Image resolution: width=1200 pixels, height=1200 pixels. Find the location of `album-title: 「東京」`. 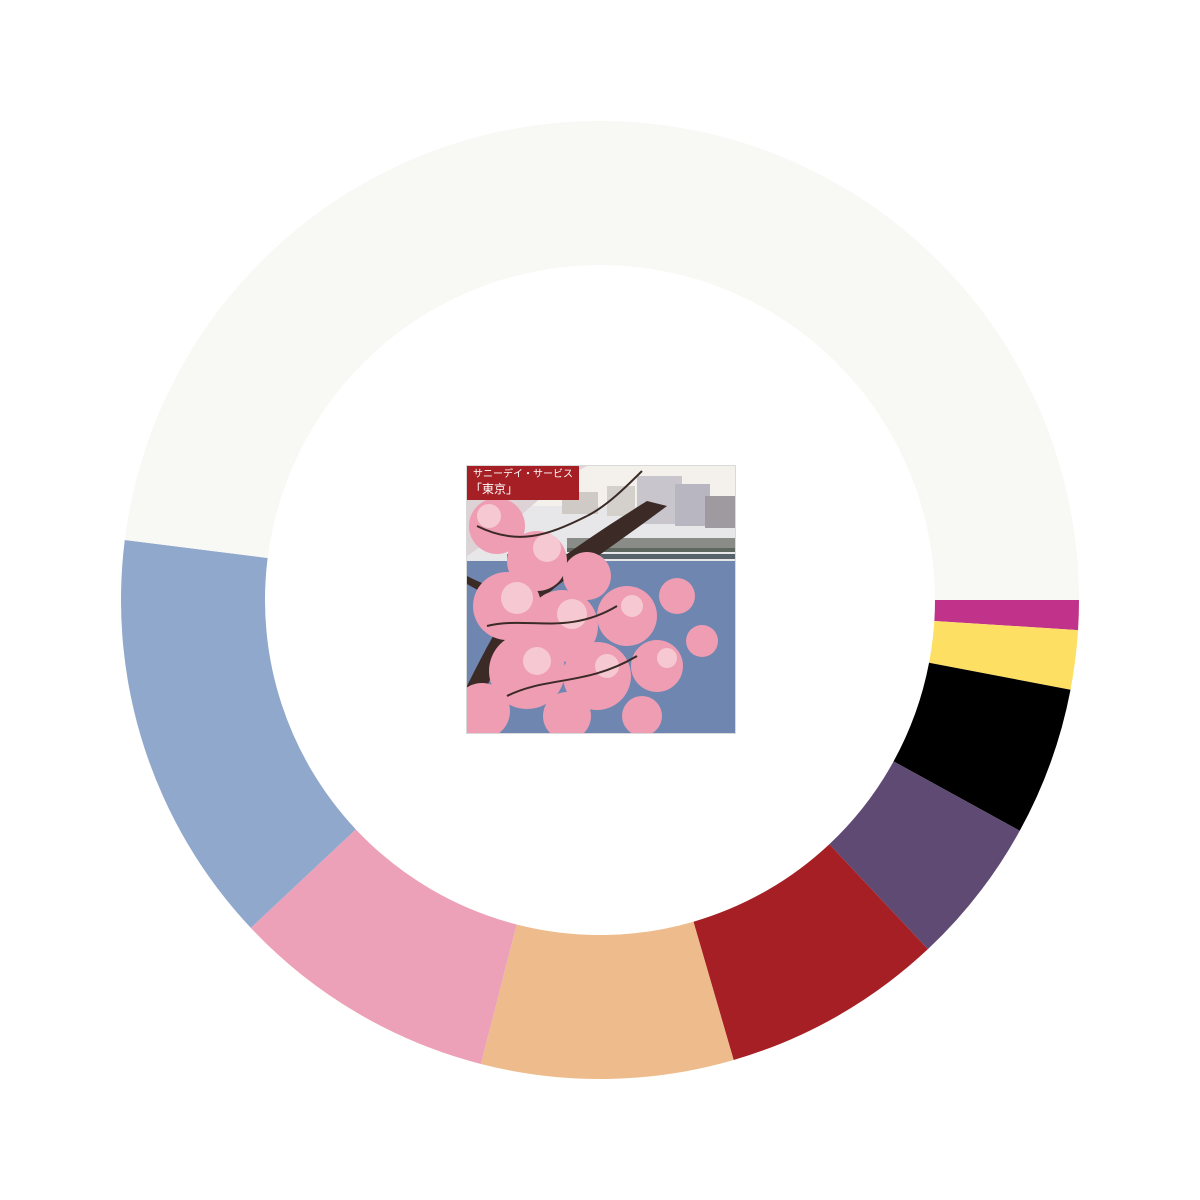

album-title: 「東京」 is located at coordinates (494, 489).